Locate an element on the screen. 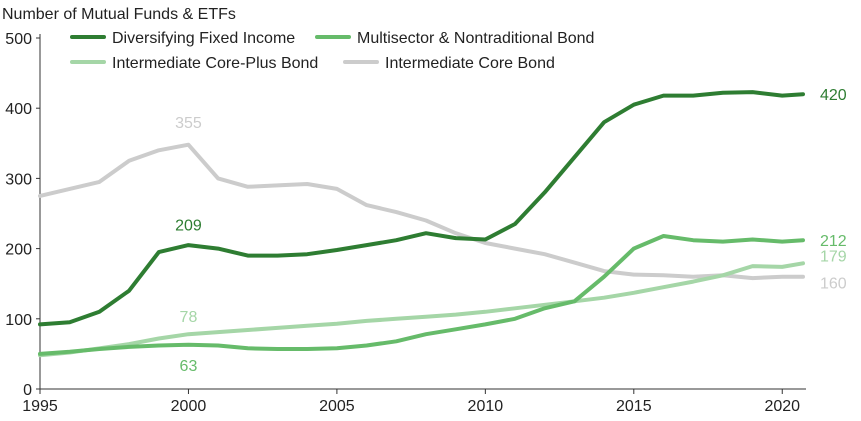 This screenshot has width=861, height=421. x-tick-label: 2015 is located at coordinates (634, 406).